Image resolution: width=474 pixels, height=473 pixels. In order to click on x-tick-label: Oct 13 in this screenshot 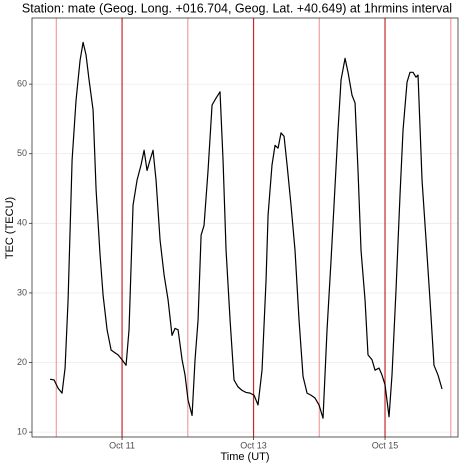, I will do `click(253, 445)`.